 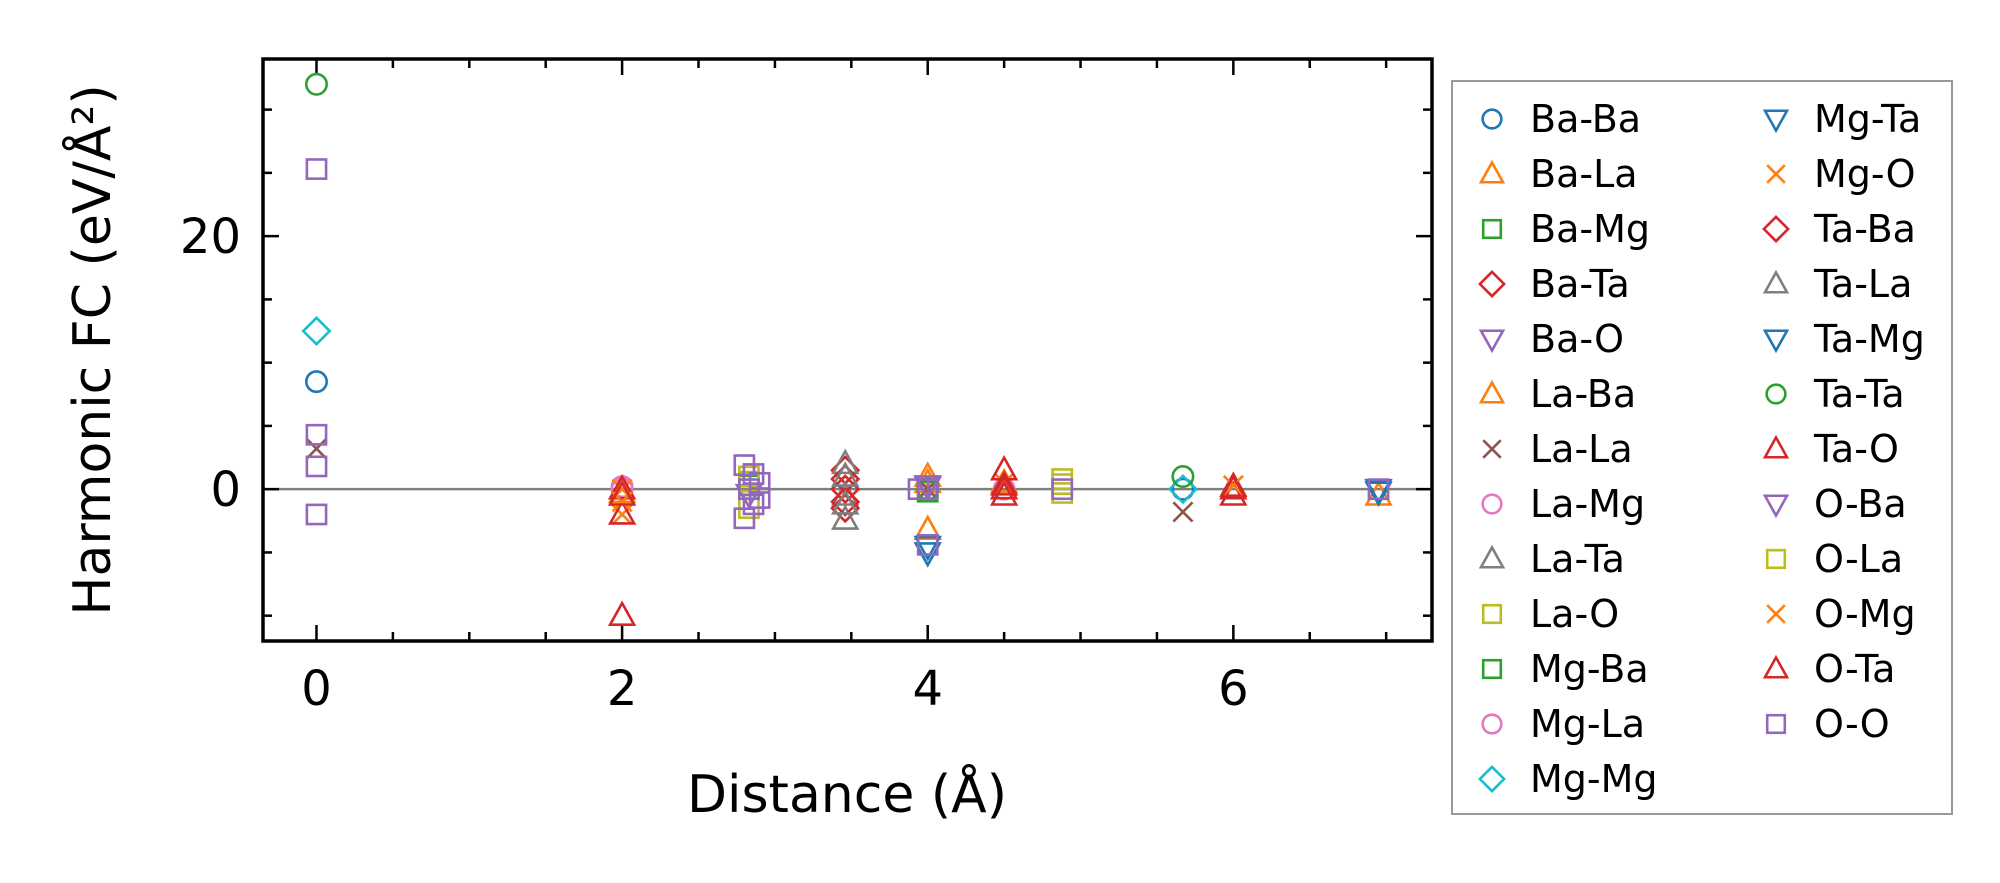 I want to click on legend-label: Ba-Ba, so click(x=1585, y=119).